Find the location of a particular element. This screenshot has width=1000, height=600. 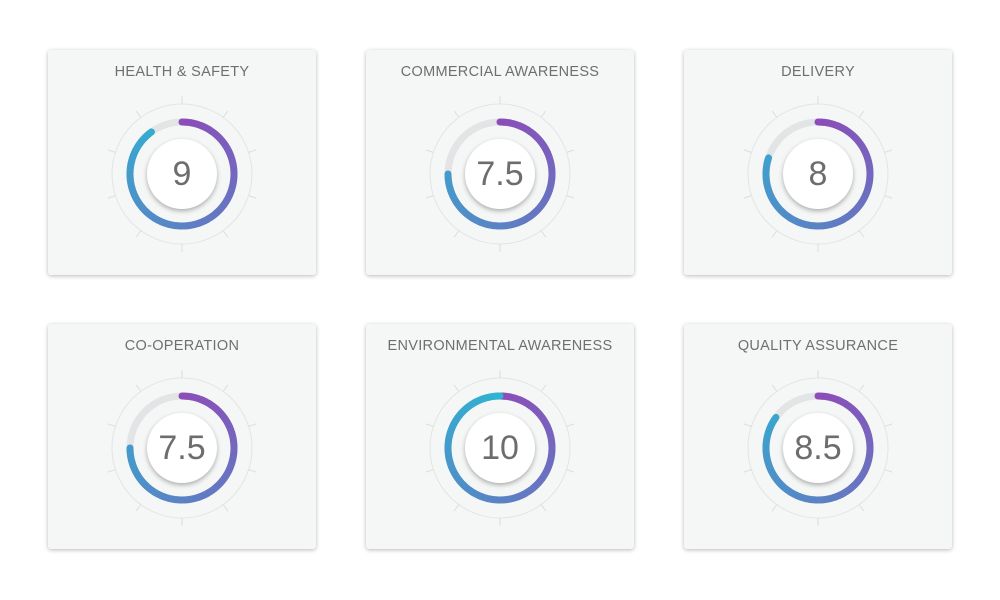

score-value: 9 is located at coordinates (182, 174).